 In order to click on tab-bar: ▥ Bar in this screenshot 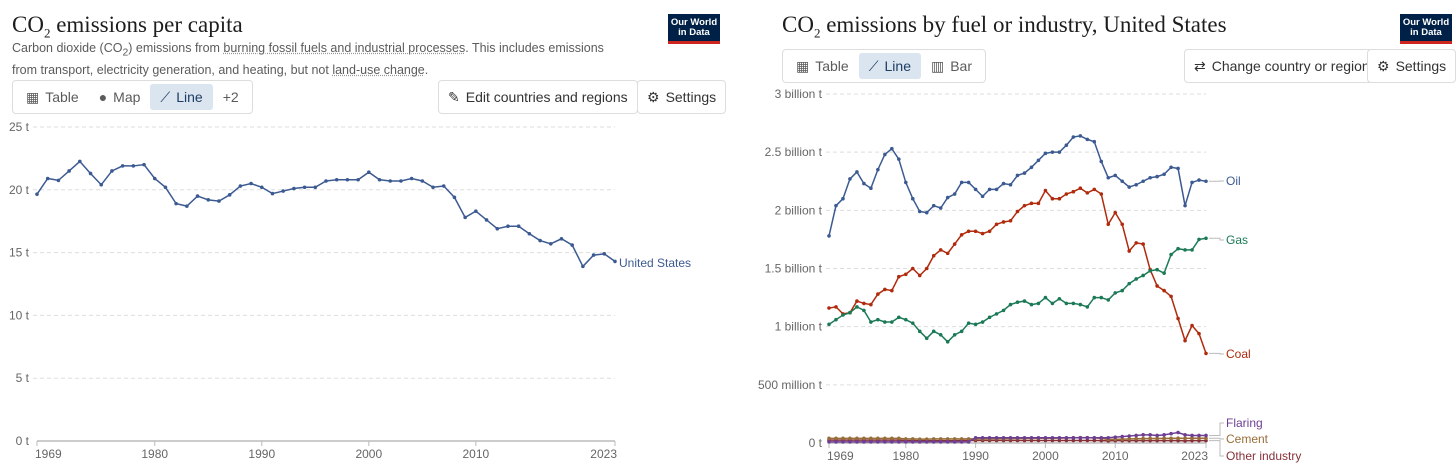, I will do `click(951, 66)`.